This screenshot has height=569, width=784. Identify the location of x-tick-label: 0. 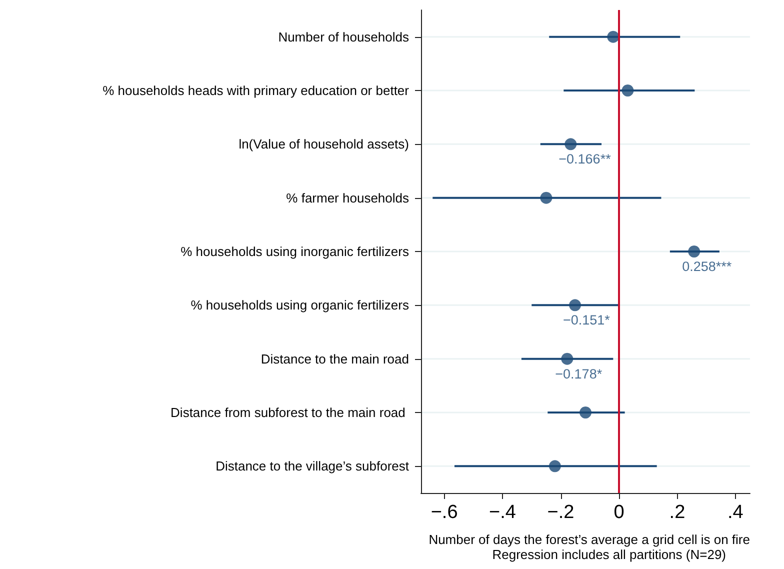
(619, 512).